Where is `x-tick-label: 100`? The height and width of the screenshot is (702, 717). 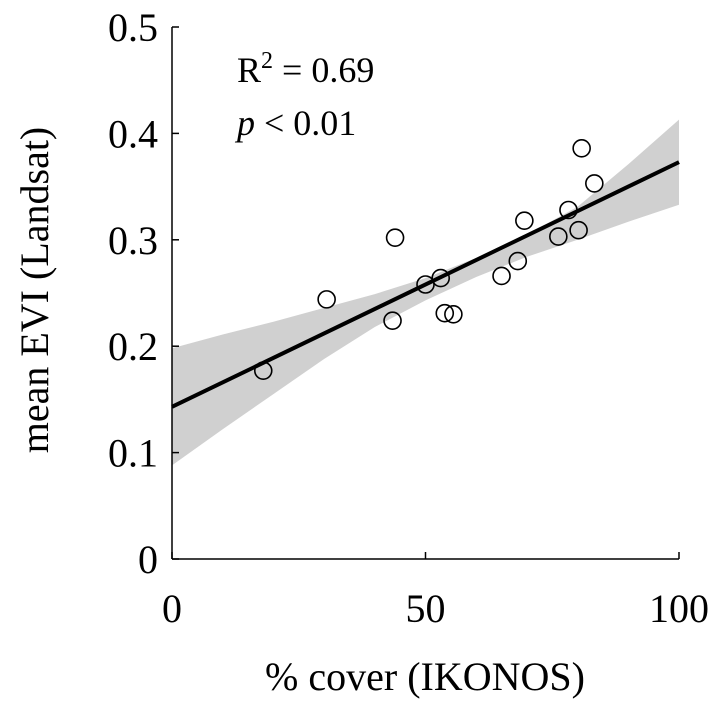
x-tick-label: 100 is located at coordinates (679, 608).